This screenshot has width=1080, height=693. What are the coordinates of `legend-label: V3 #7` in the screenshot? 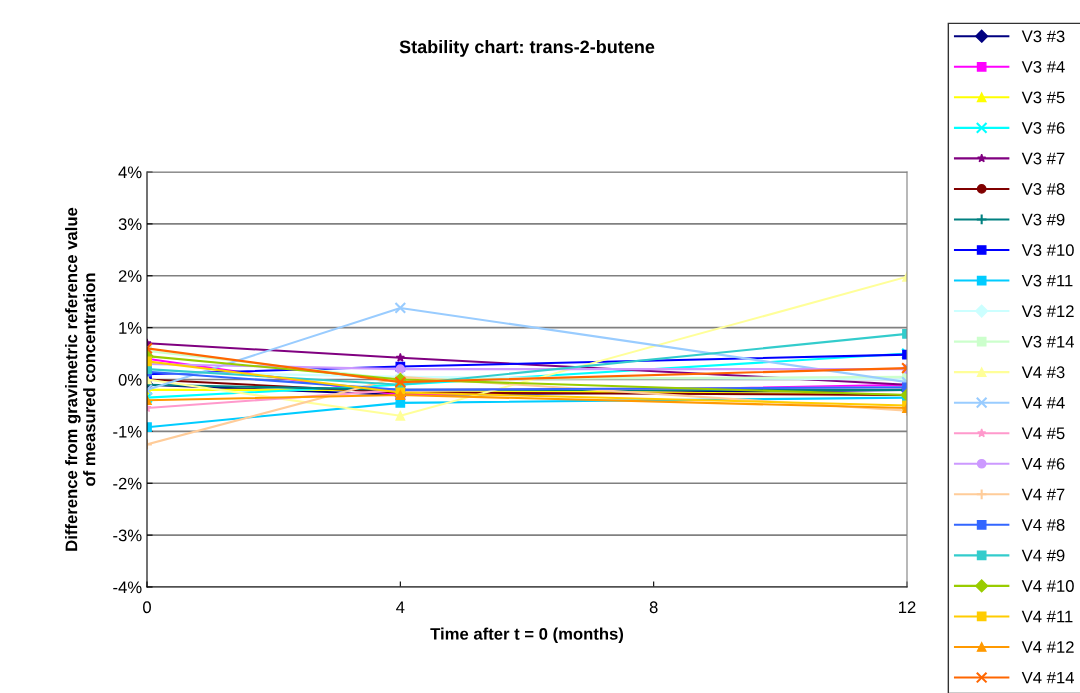 It's located at (1043, 158).